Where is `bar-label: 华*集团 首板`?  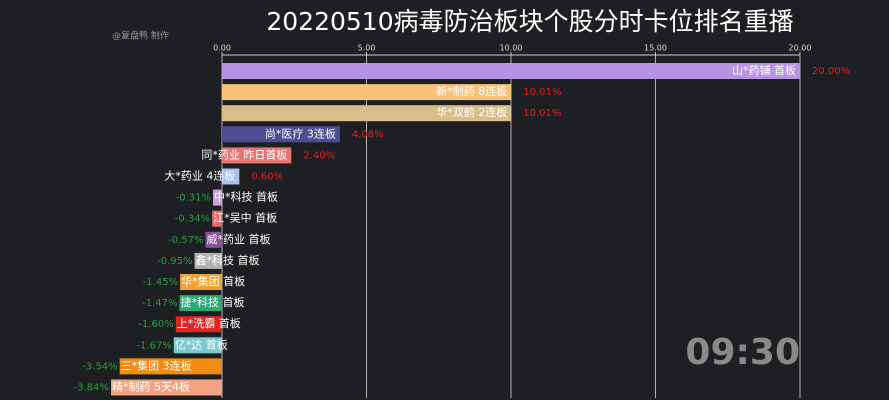 bar-label: 华*集团 首板 is located at coordinates (213, 281).